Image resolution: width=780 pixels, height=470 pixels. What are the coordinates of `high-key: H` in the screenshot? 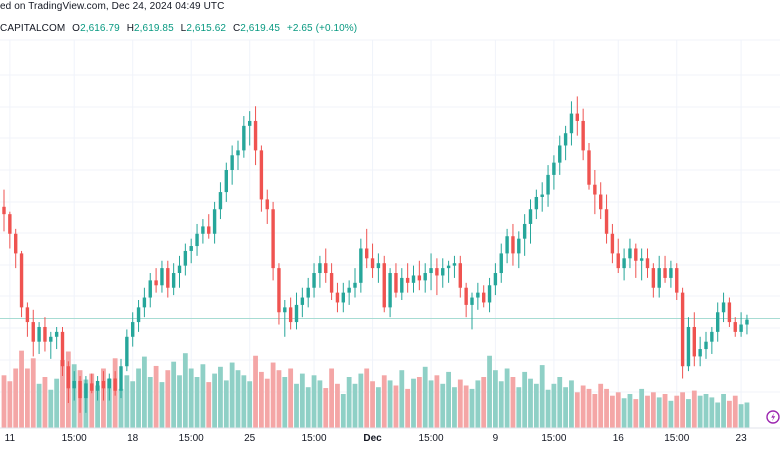 It's located at (130, 28).